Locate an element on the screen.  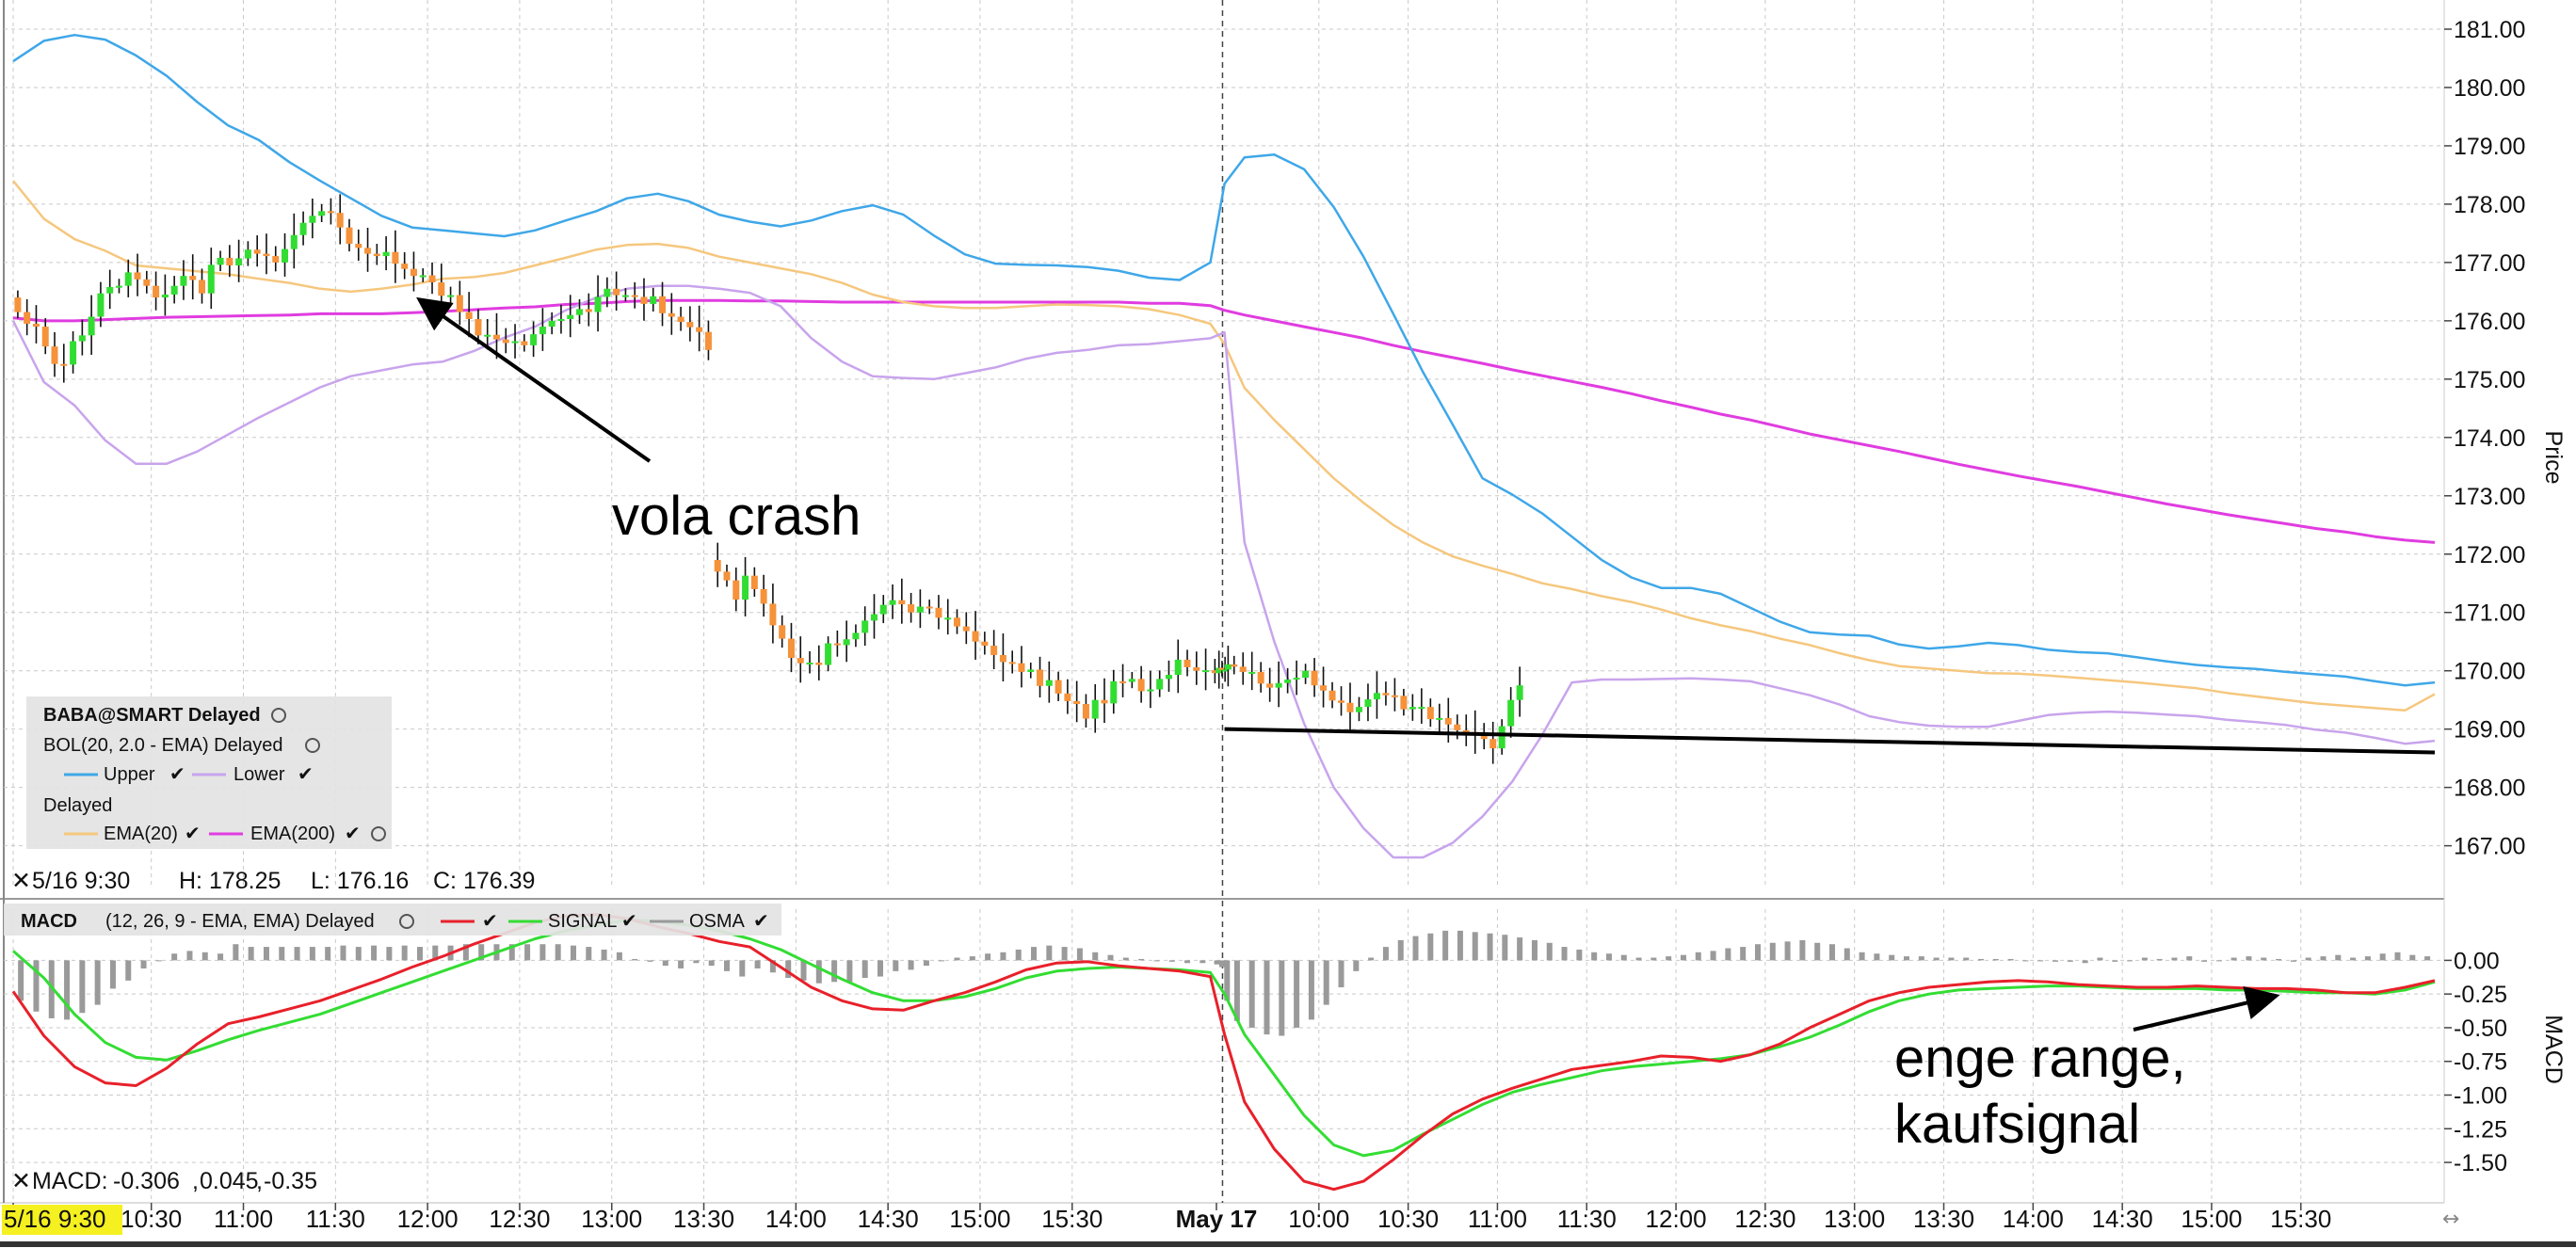
macd-title: MACD is located at coordinates (49, 921).